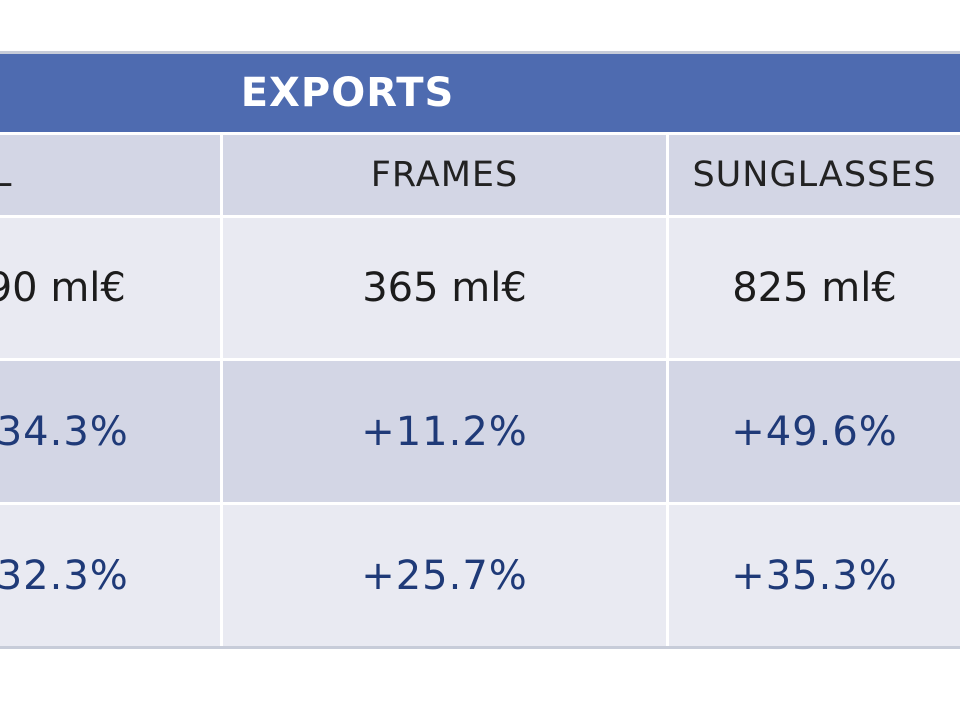 This screenshot has height=720, width=960. I want to click on header-cell-sunglasses: SUNGLASSES, so click(812, 175).